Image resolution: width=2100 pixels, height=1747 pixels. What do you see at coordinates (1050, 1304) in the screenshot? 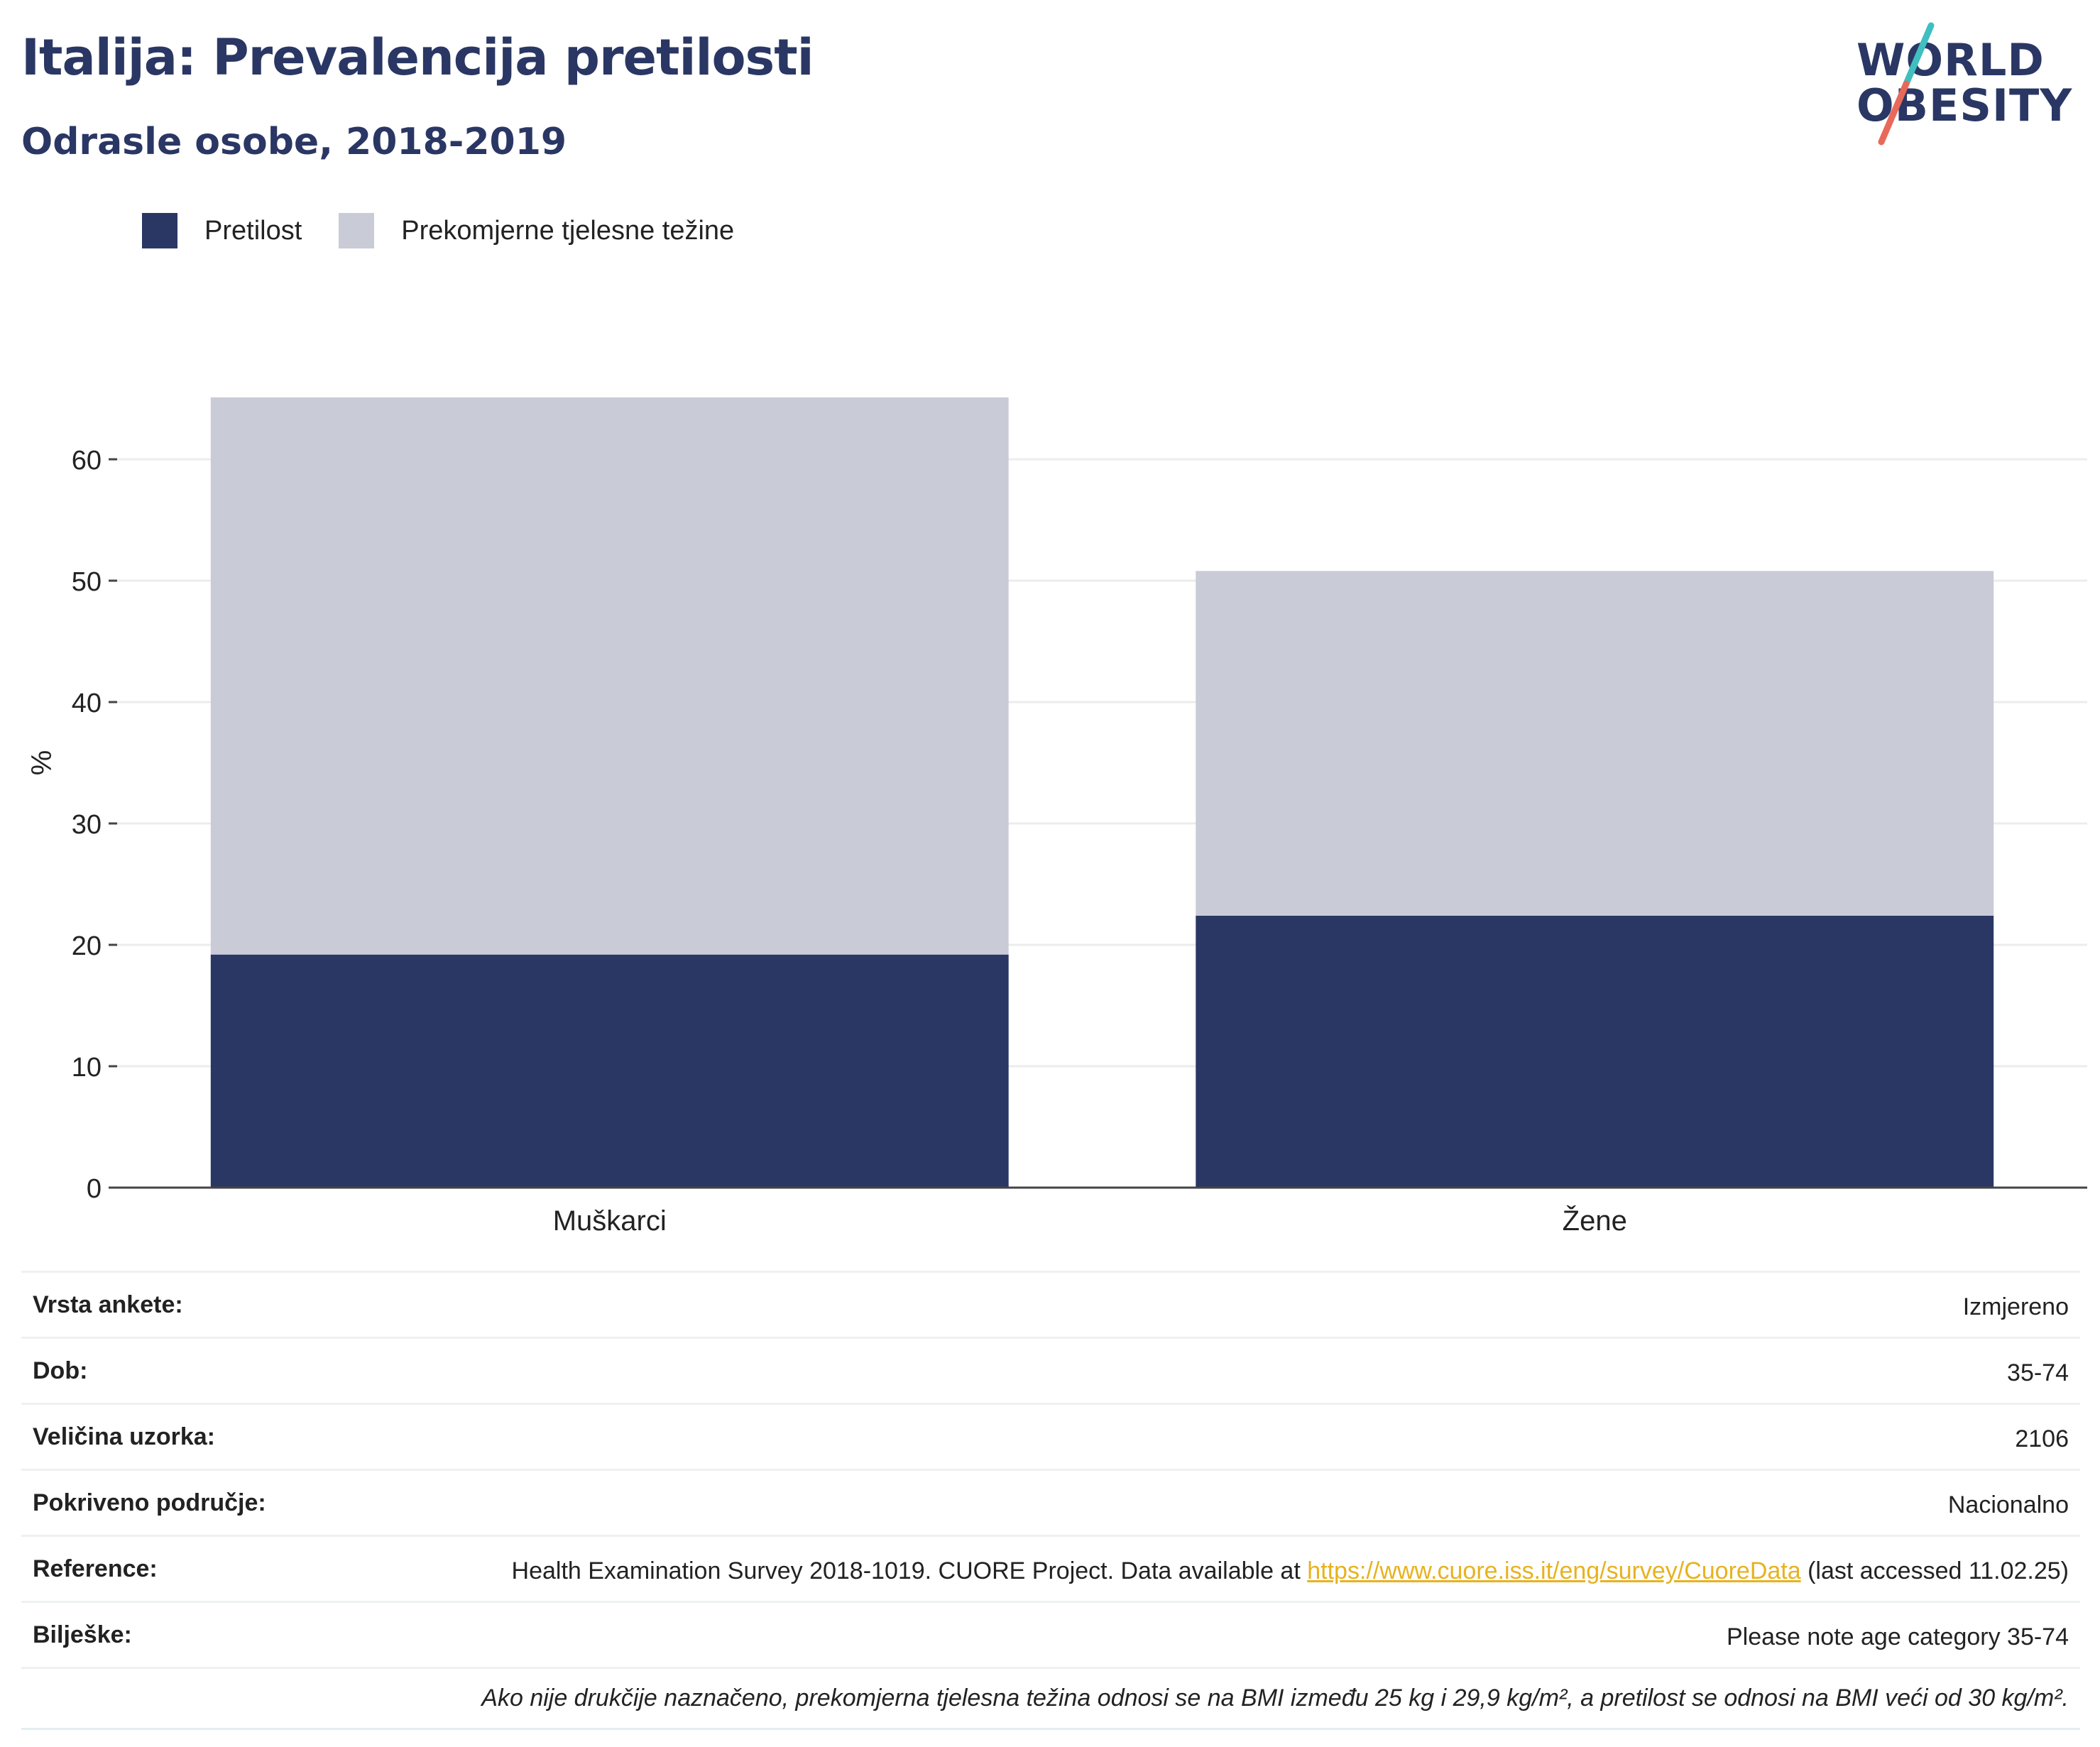
I see `info-row-survey-type: Vrsta ankete: Izmjereno` at bounding box center [1050, 1304].